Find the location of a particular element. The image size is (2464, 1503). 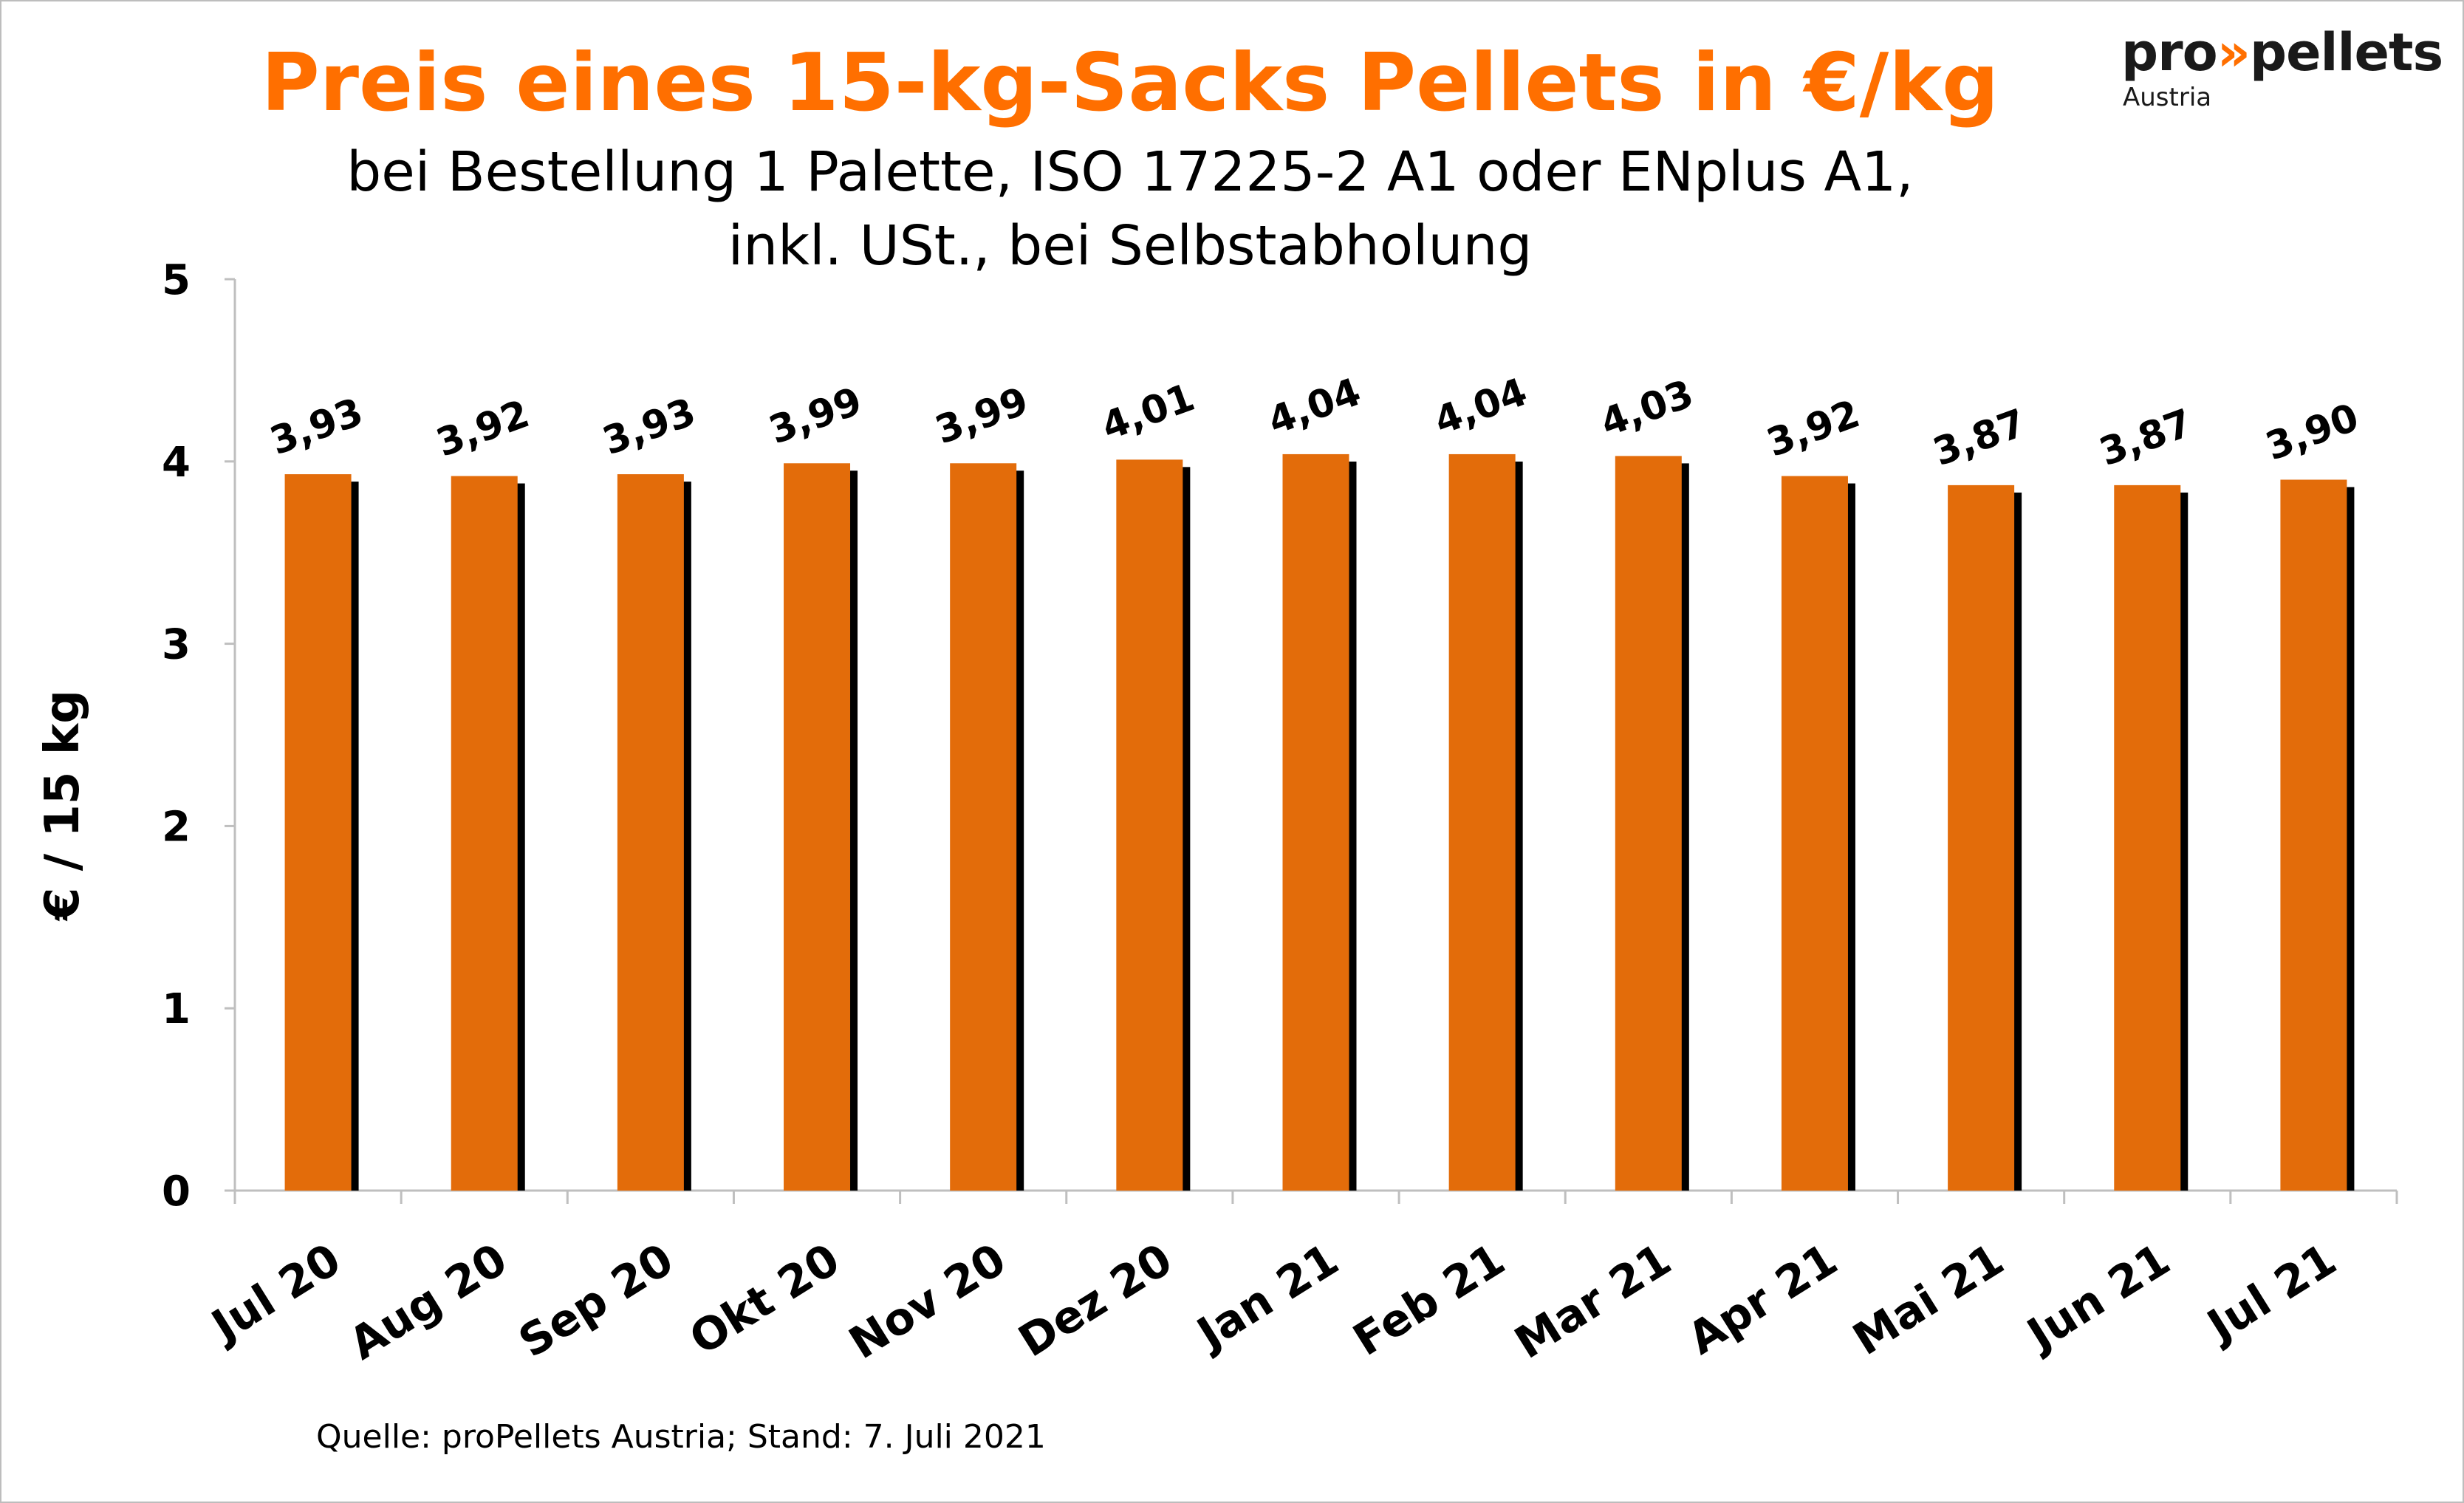

data-label: 4,03 is located at coordinates (1647, 408).